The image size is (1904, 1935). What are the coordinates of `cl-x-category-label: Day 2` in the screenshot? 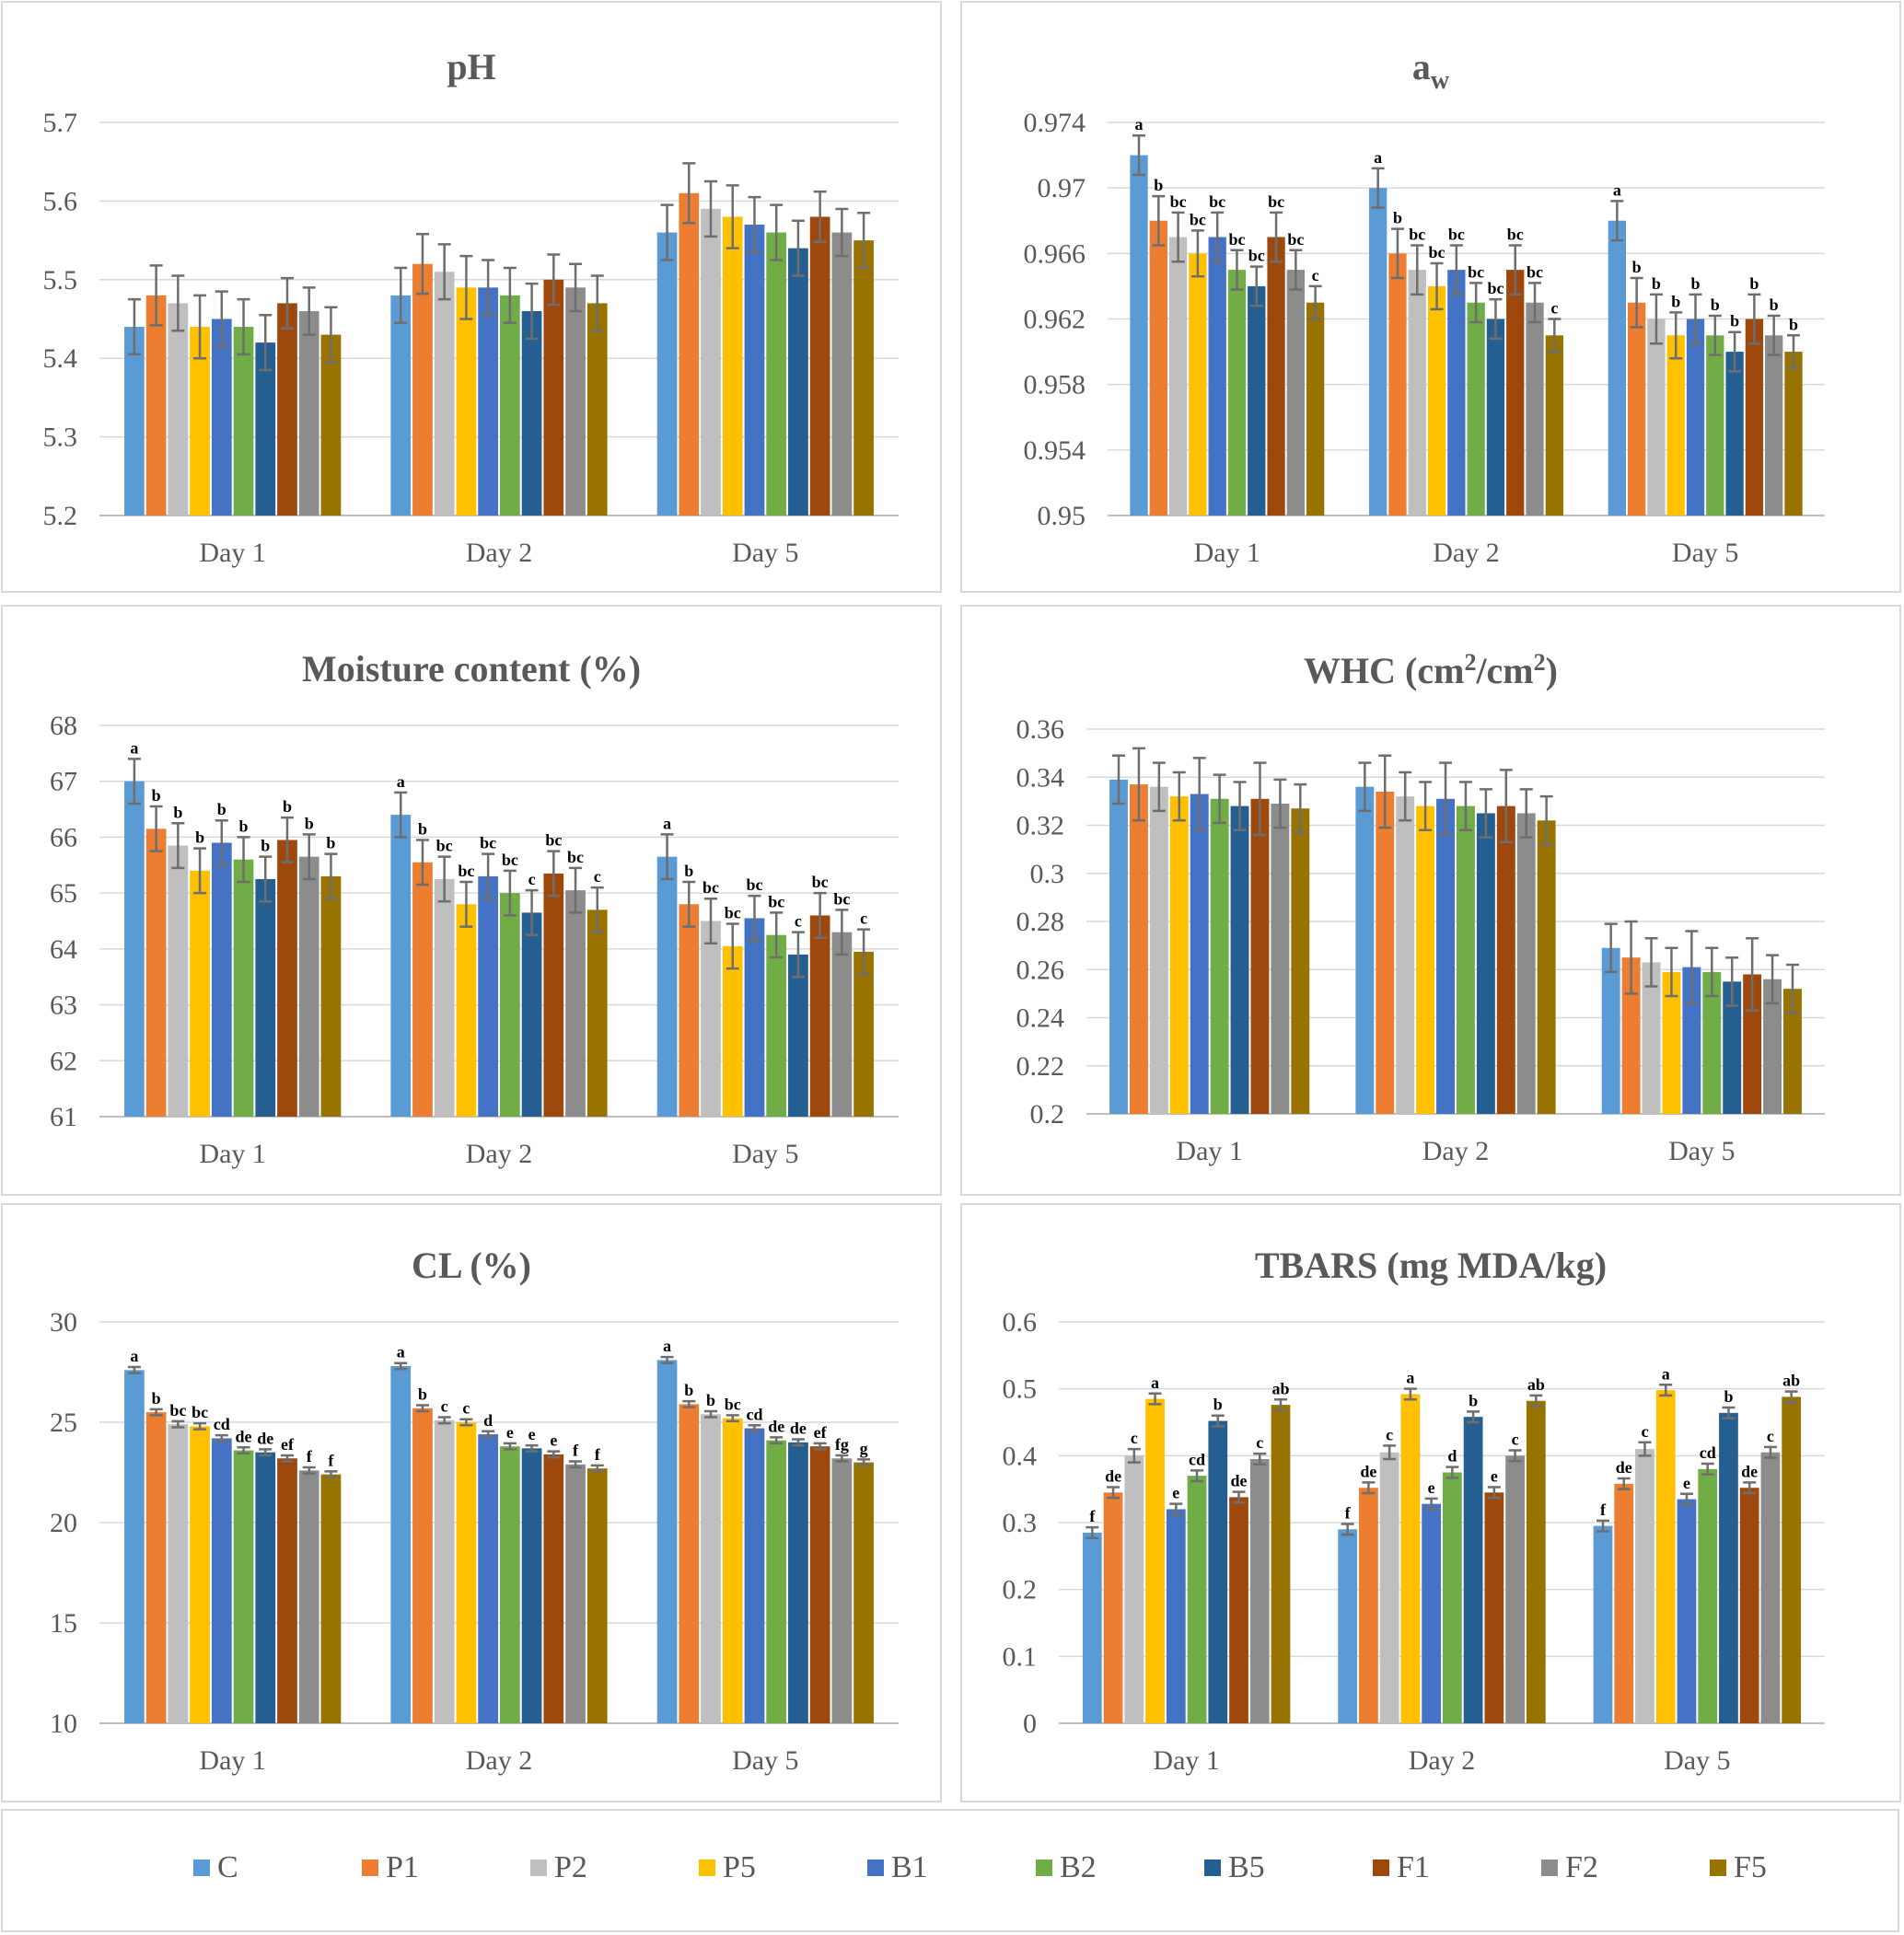 It's located at (499, 1760).